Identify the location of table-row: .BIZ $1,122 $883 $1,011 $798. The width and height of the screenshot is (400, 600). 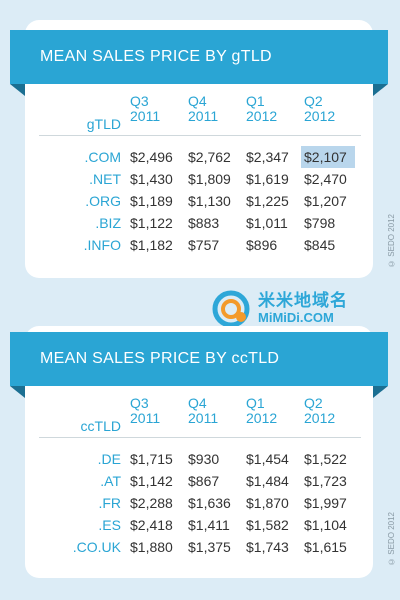
(200, 223).